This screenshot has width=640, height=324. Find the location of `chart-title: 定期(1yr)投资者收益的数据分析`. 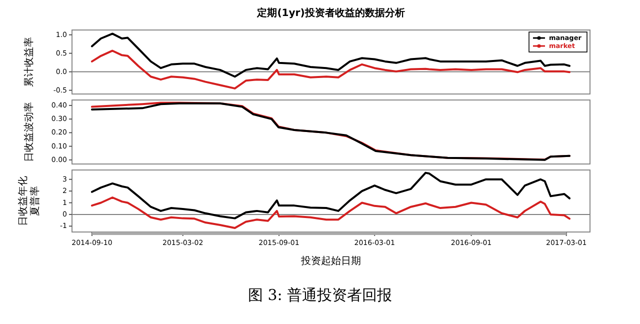

chart-title: 定期(1yr)投资者收益的数据分析 is located at coordinates (330, 13).